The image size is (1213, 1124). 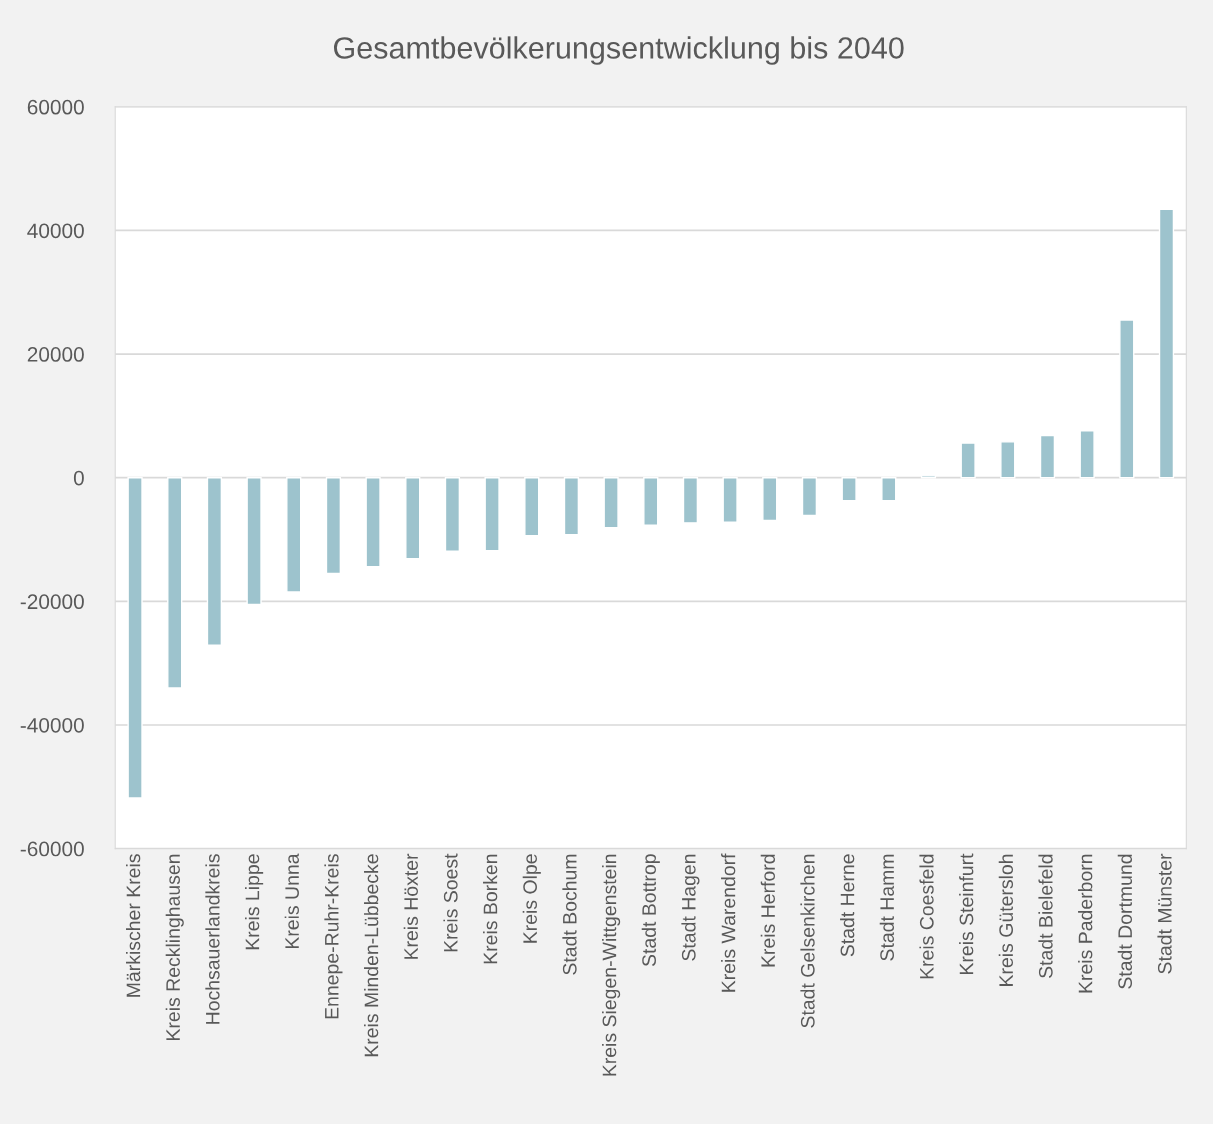 I want to click on x-tick-label: Stadt Münster, so click(x=1164, y=913).